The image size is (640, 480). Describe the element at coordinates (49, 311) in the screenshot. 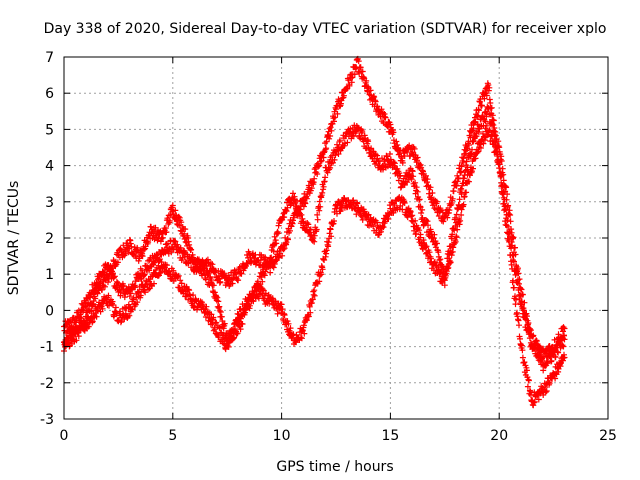

I see `y-tick-label: 0` at that location.